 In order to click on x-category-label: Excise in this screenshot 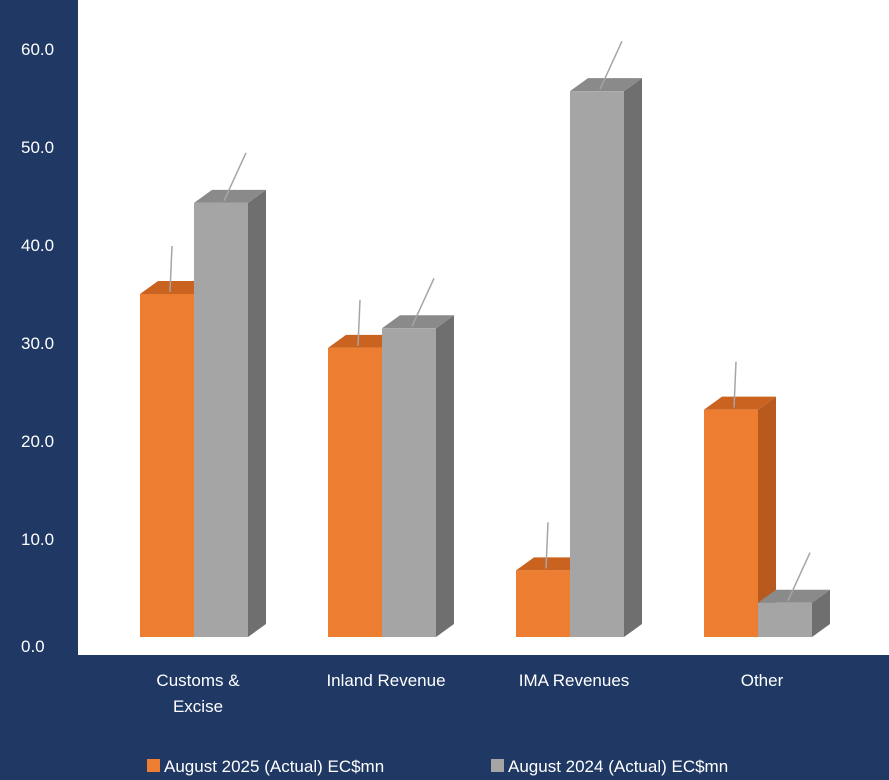, I will do `click(198, 706)`.